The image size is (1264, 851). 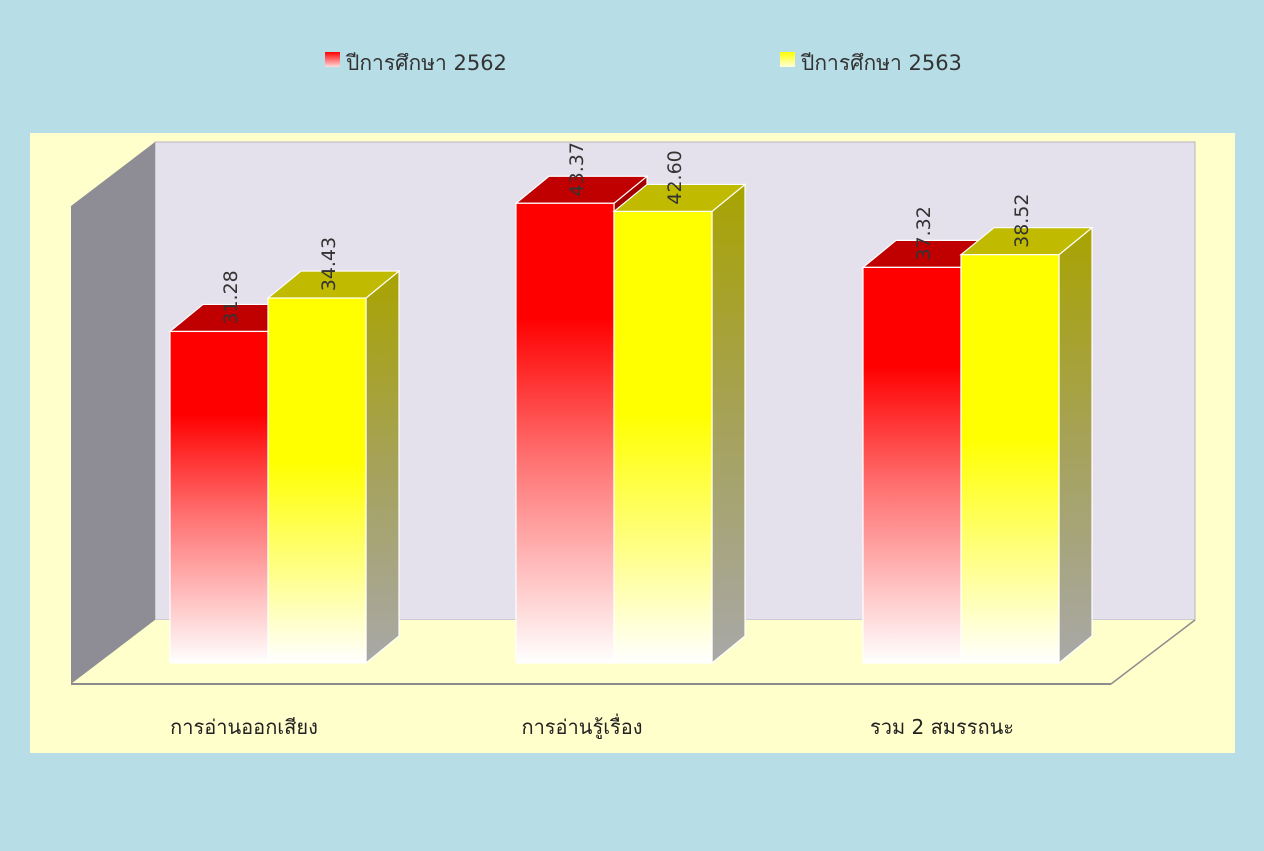 I want to click on legend-item-2563: ปีการศึกษา 2563, so click(x=871, y=63).